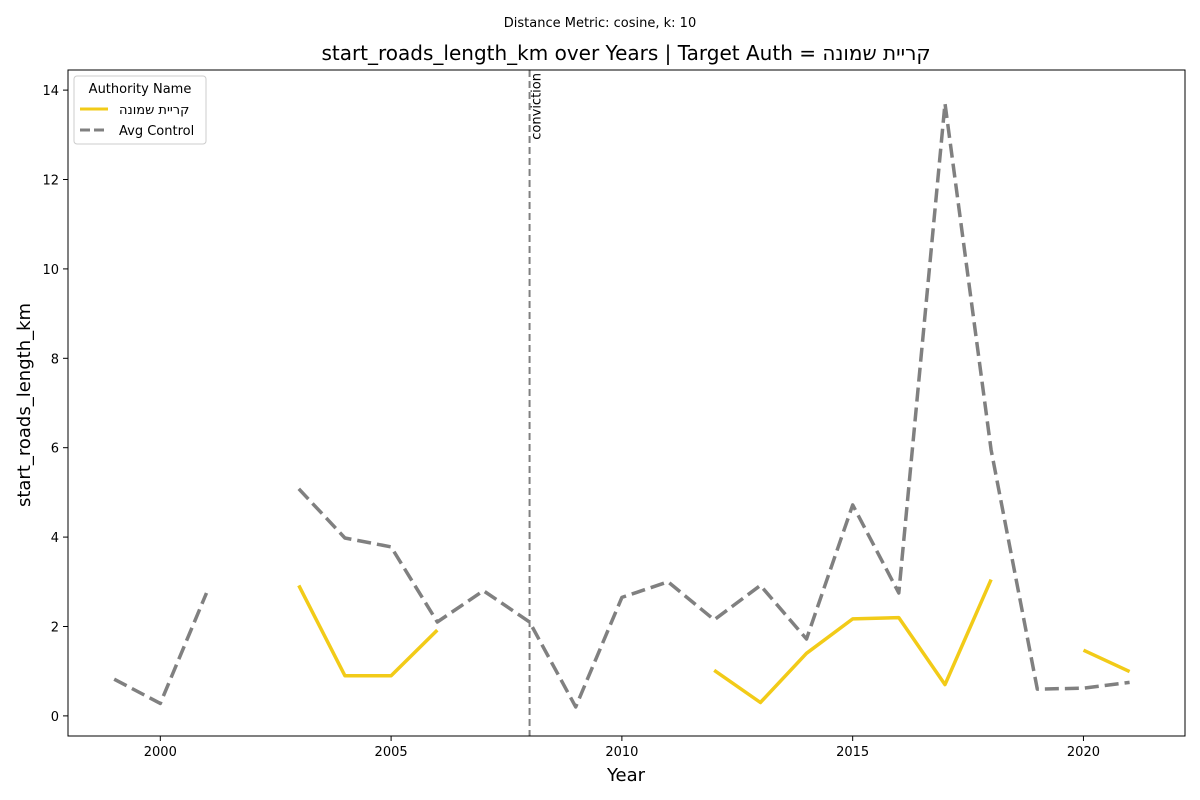 This screenshot has width=1200, height=800. Describe the element at coordinates (55, 449) in the screenshot. I see `y-tick-label: 6` at that location.